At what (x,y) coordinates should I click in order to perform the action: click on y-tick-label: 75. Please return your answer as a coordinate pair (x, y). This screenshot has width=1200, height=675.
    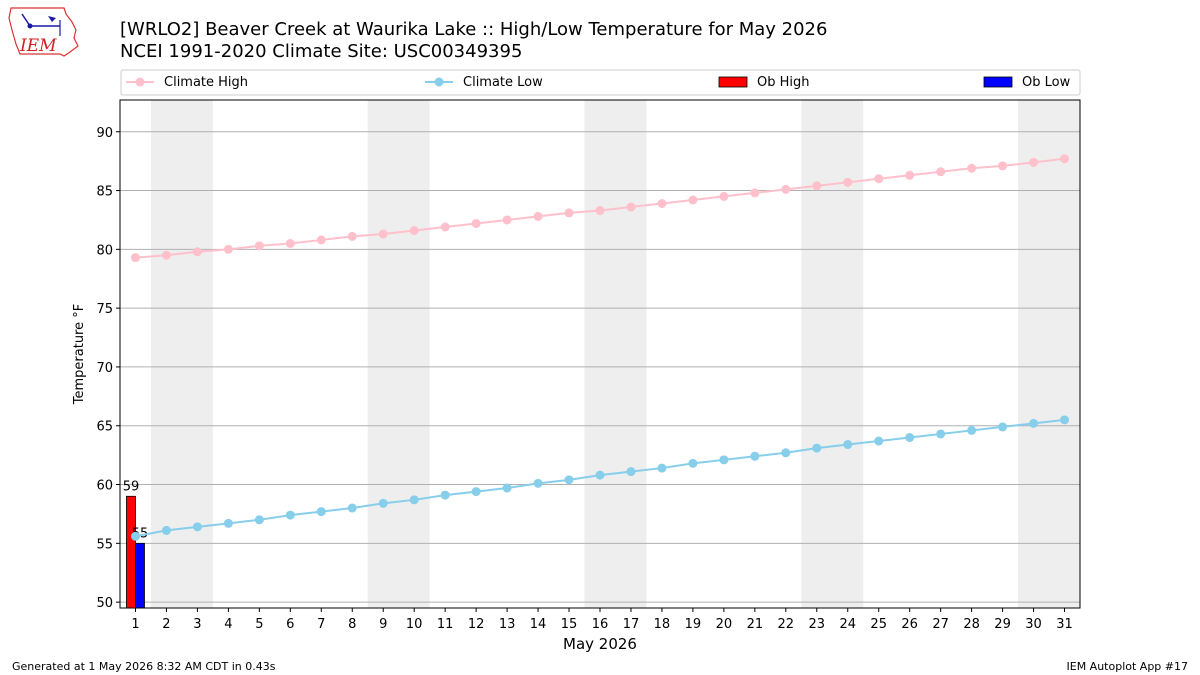
    Looking at the image, I should click on (104, 309).